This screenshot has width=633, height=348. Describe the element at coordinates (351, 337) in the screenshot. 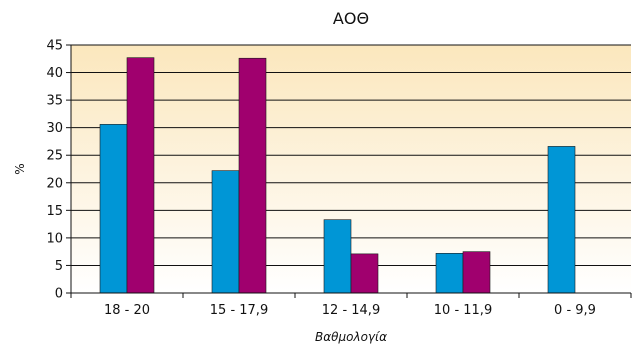

I see `x-axis-label: Βαθμολογία` at that location.